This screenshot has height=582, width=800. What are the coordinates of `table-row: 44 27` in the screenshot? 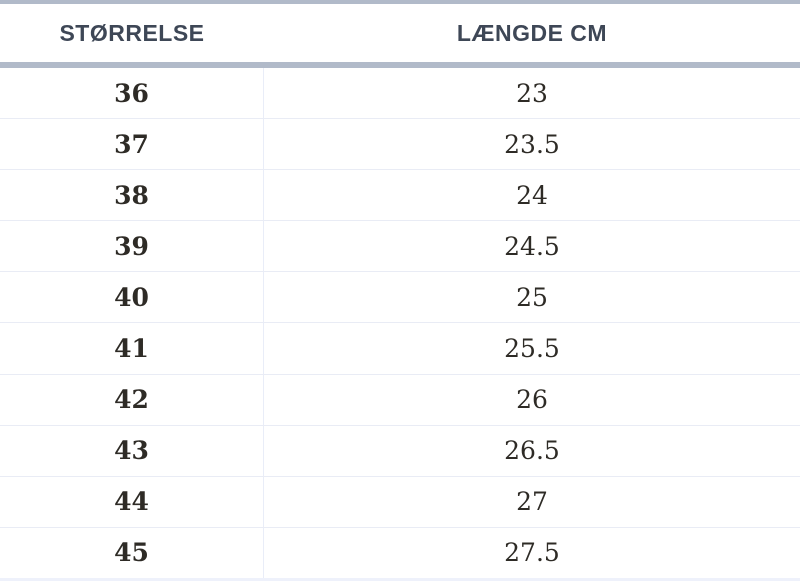 It's located at (400, 502).